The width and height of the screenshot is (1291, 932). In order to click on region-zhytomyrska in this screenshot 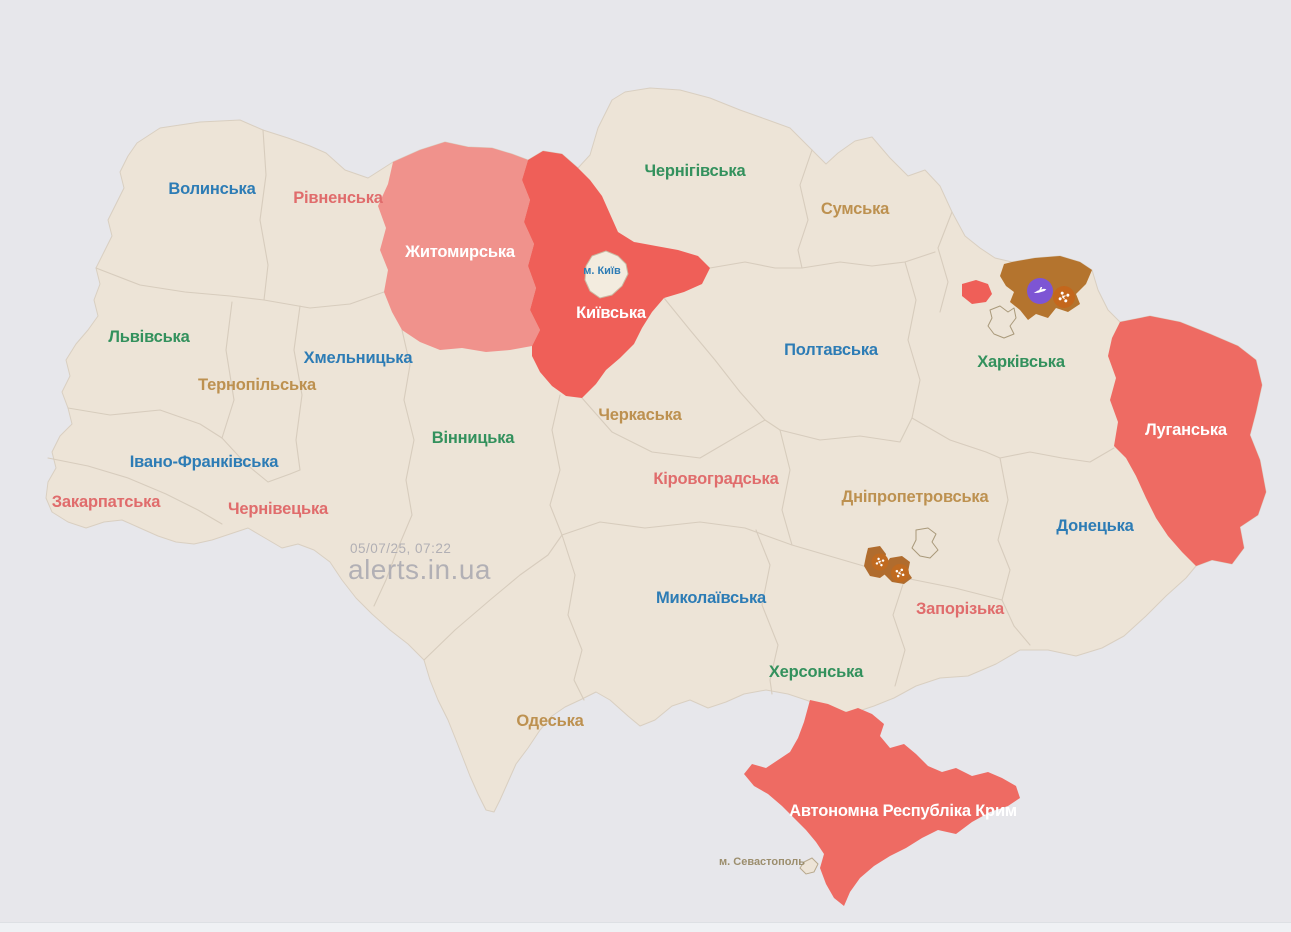, I will do `click(459, 247)`.